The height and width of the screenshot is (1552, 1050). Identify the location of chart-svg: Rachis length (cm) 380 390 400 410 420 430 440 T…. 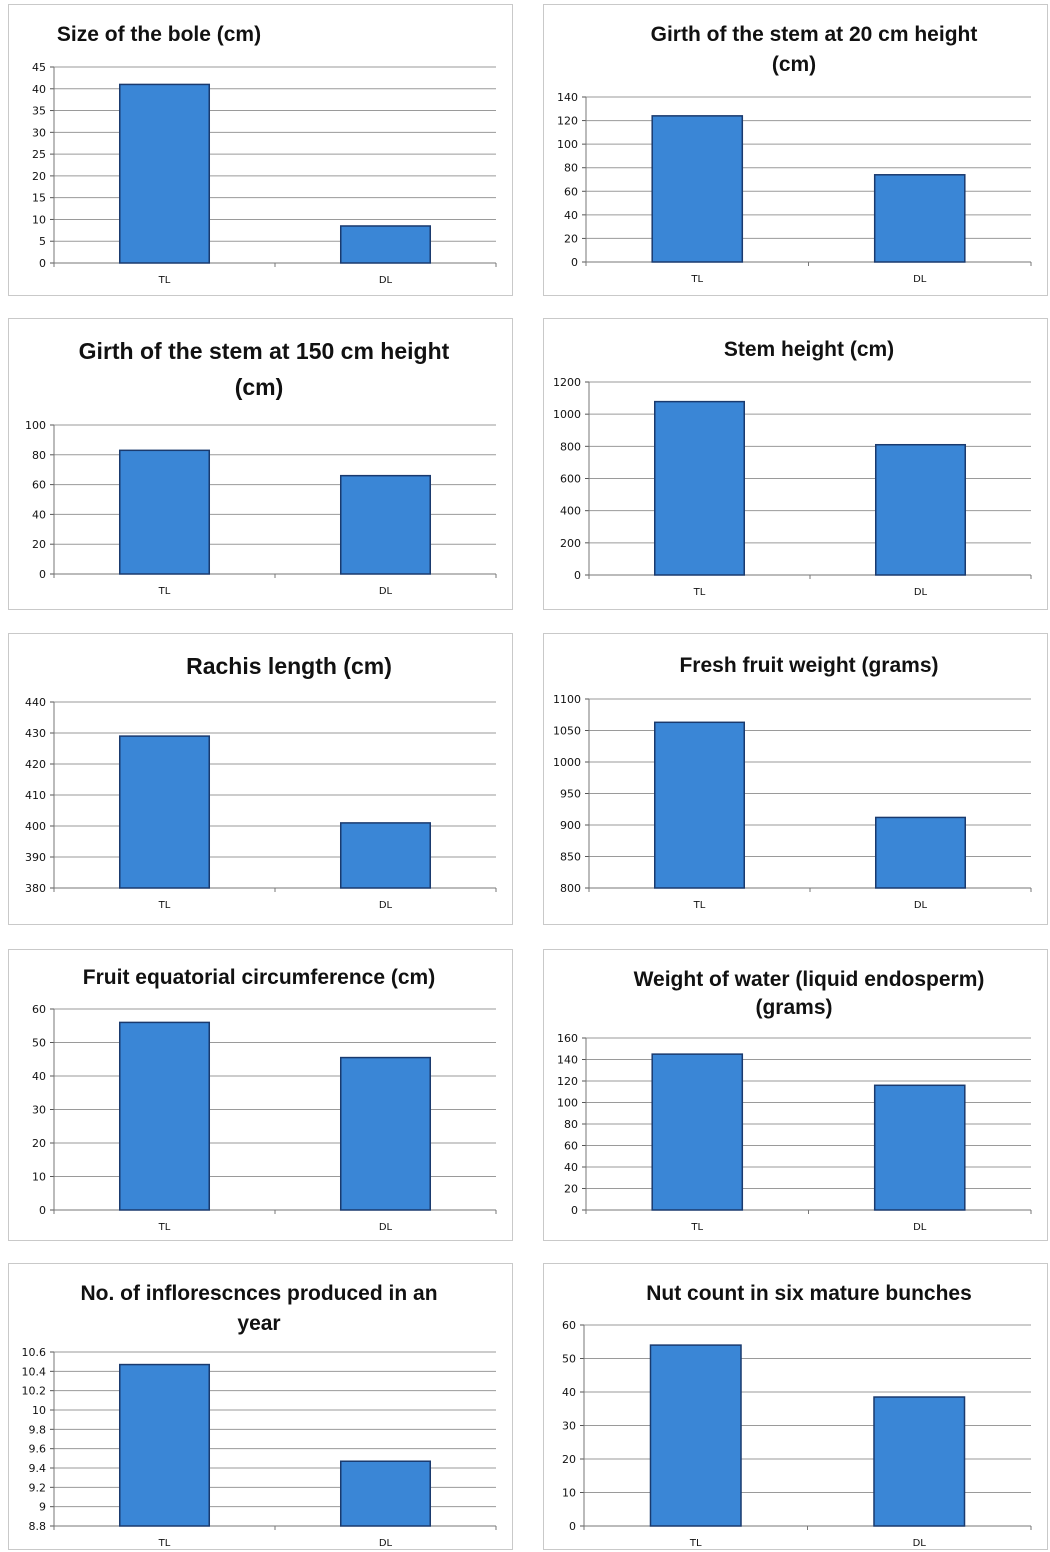
(261, 782).